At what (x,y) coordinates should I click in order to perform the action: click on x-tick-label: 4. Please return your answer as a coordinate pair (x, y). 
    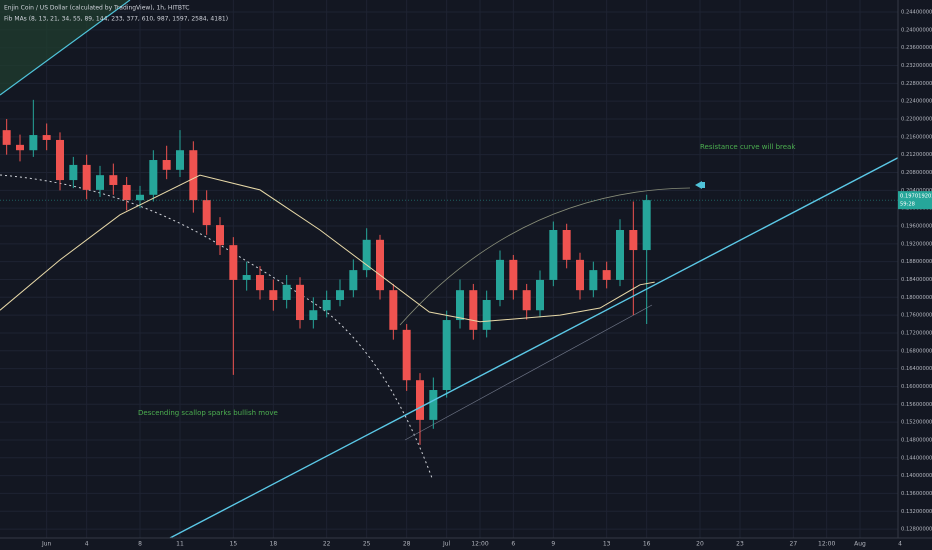
    Looking at the image, I should click on (900, 544).